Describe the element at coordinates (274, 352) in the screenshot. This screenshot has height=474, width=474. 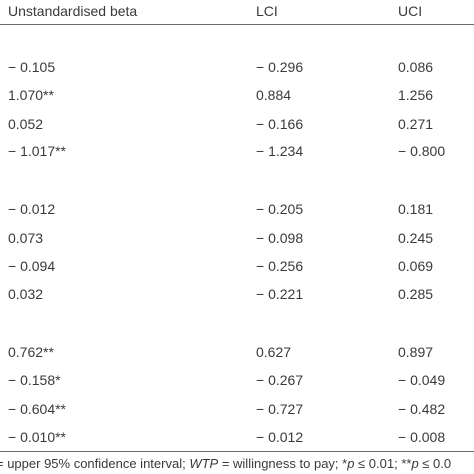
I see `table-cell-lci: 0.627` at that location.